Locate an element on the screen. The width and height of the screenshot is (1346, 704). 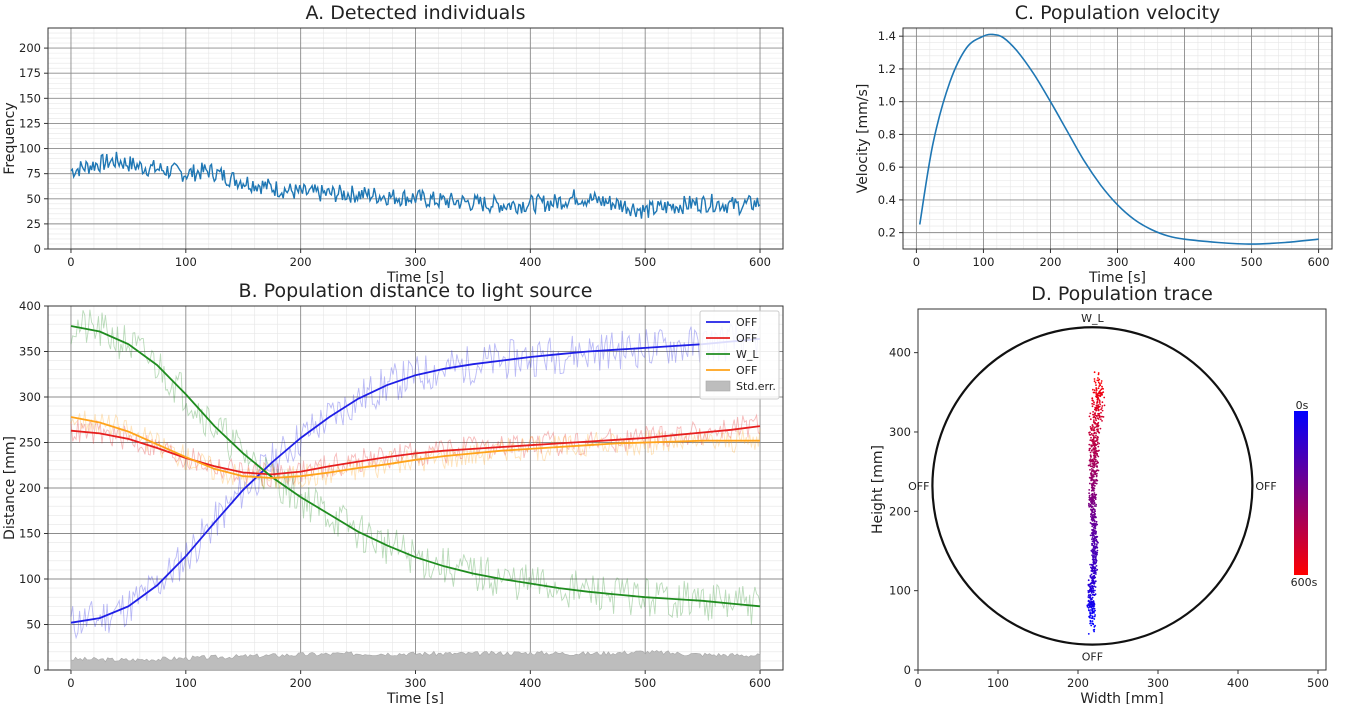
panel-a-ytick-label: 100 is located at coordinates (30, 149).